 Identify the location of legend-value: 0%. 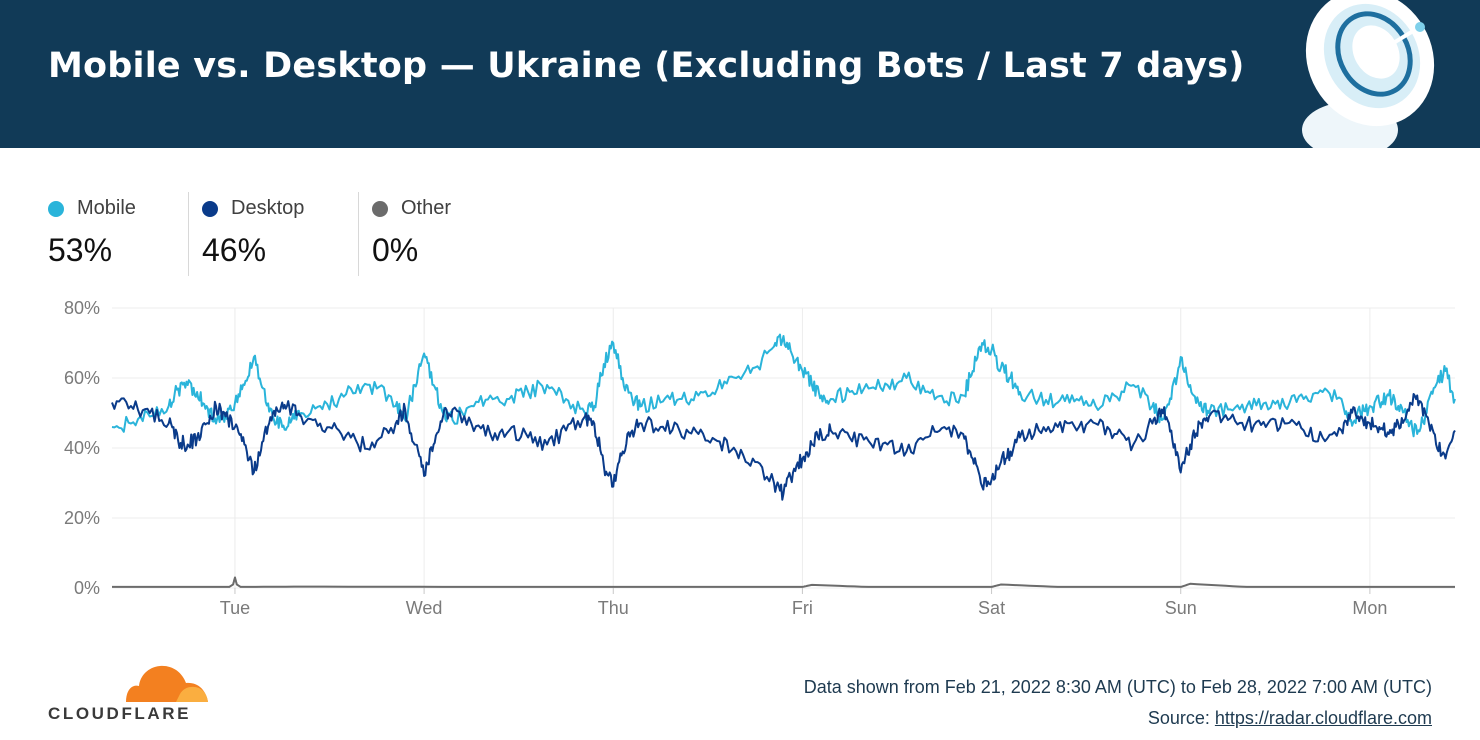
(395, 250).